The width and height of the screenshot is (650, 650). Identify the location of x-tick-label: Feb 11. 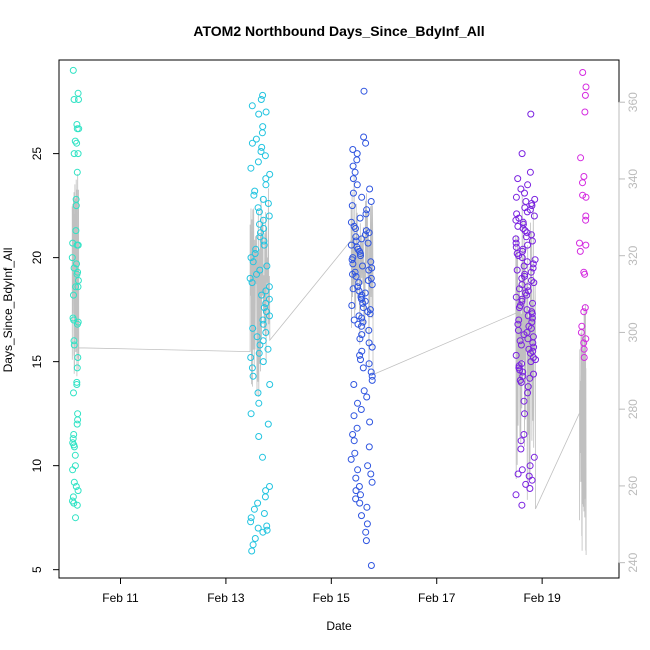
(120, 598).